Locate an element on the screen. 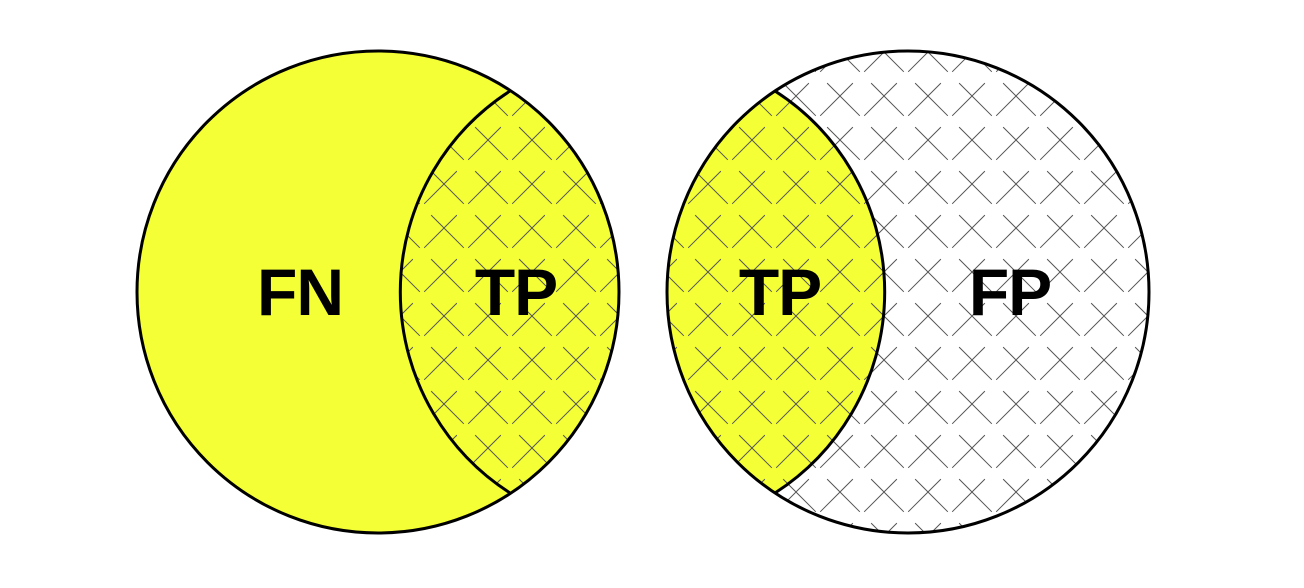 The image size is (1304, 588). left-tp-label: TP is located at coordinates (516, 292).